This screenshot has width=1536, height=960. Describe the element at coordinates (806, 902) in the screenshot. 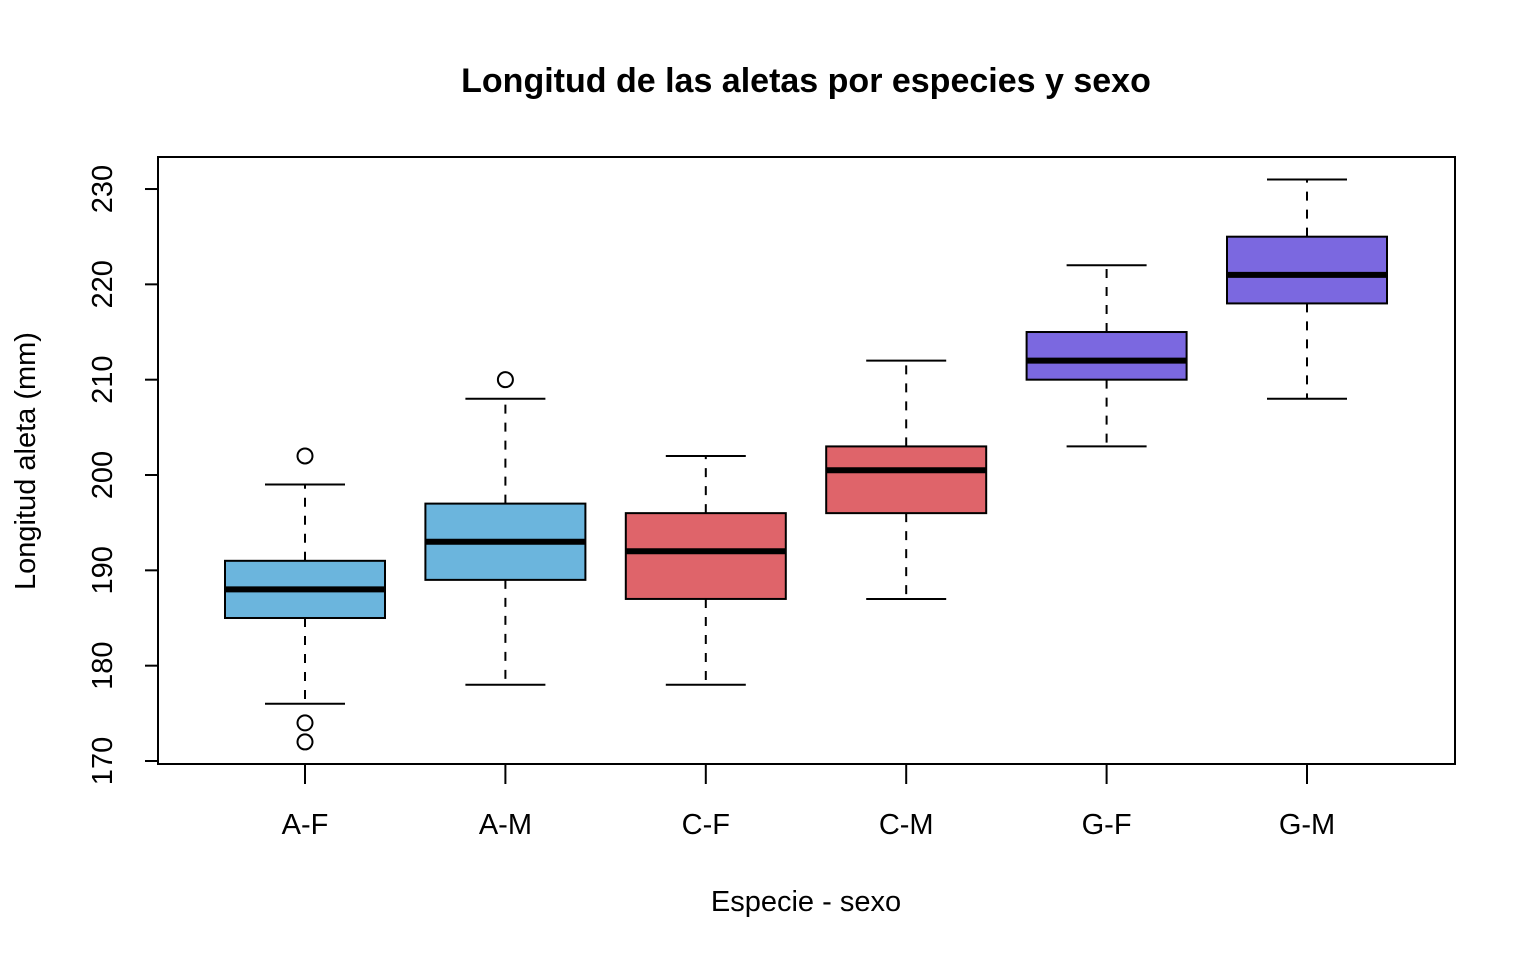

I see `x-axis-label: Especie - sexo` at that location.